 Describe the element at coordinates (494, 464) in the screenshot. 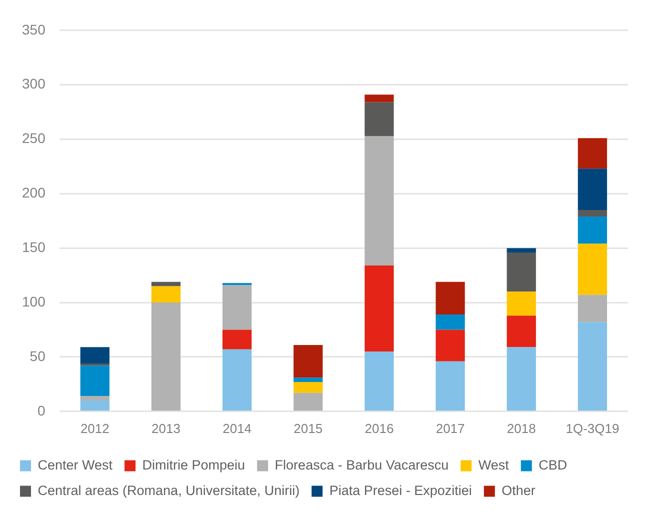

I see `legend-label: West` at that location.